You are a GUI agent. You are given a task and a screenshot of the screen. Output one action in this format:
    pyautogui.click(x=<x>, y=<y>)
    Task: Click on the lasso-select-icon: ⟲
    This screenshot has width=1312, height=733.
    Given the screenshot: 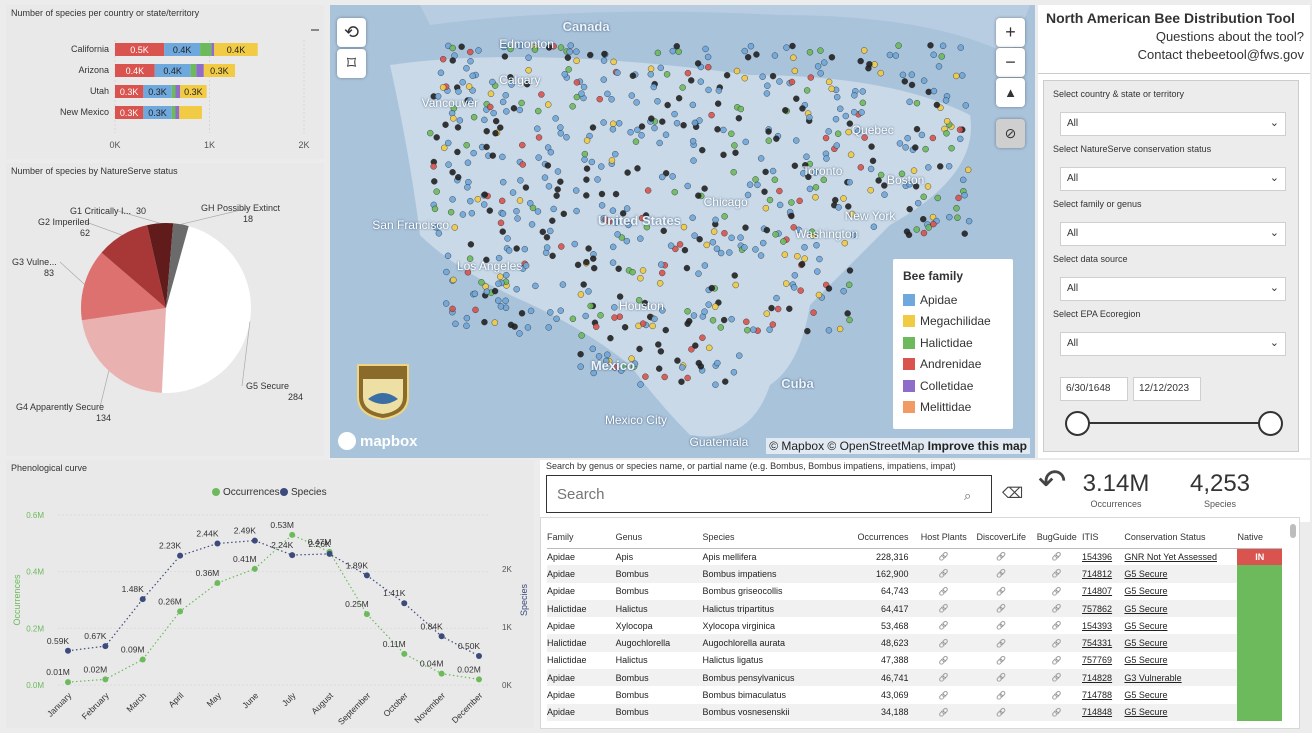 What is the action you would take?
    pyautogui.click(x=351, y=32)
    